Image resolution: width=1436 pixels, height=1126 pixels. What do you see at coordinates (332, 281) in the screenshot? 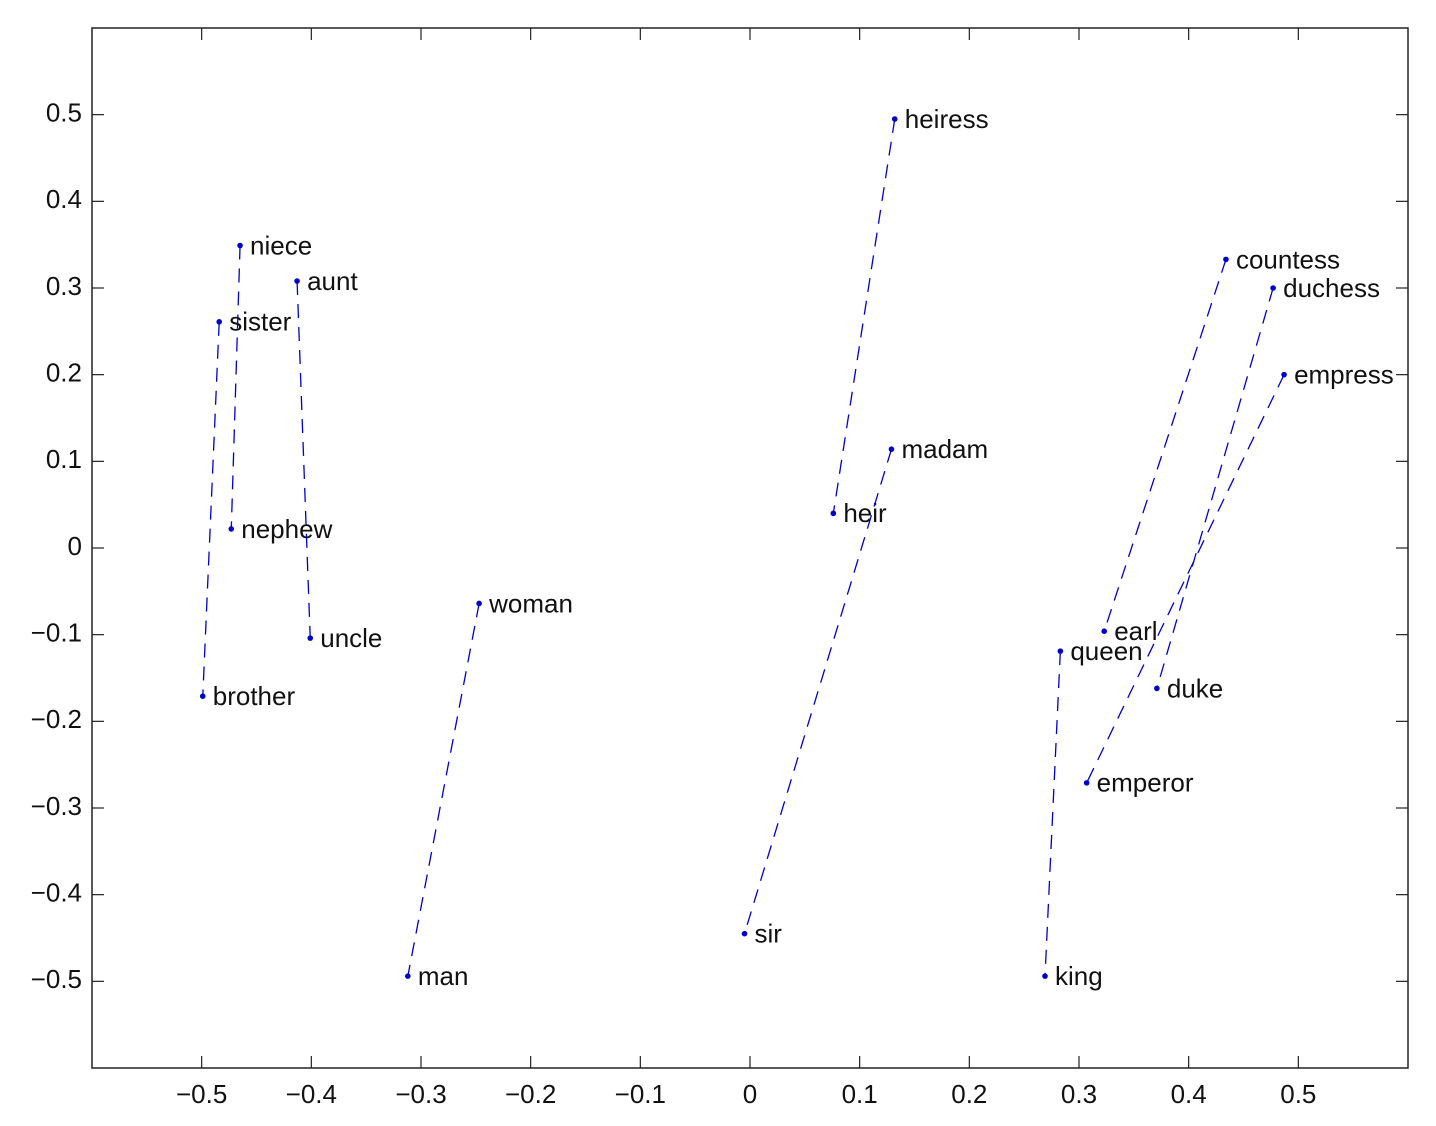
I see `point-label: aunt` at bounding box center [332, 281].